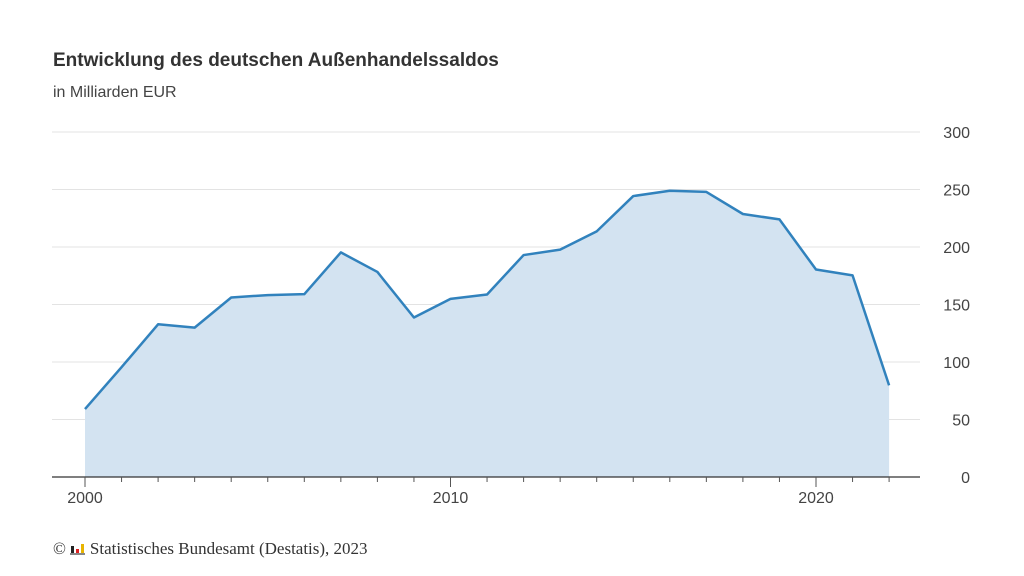 The height and width of the screenshot is (576, 1024). I want to click on y-tick-label: 300, so click(956, 133).